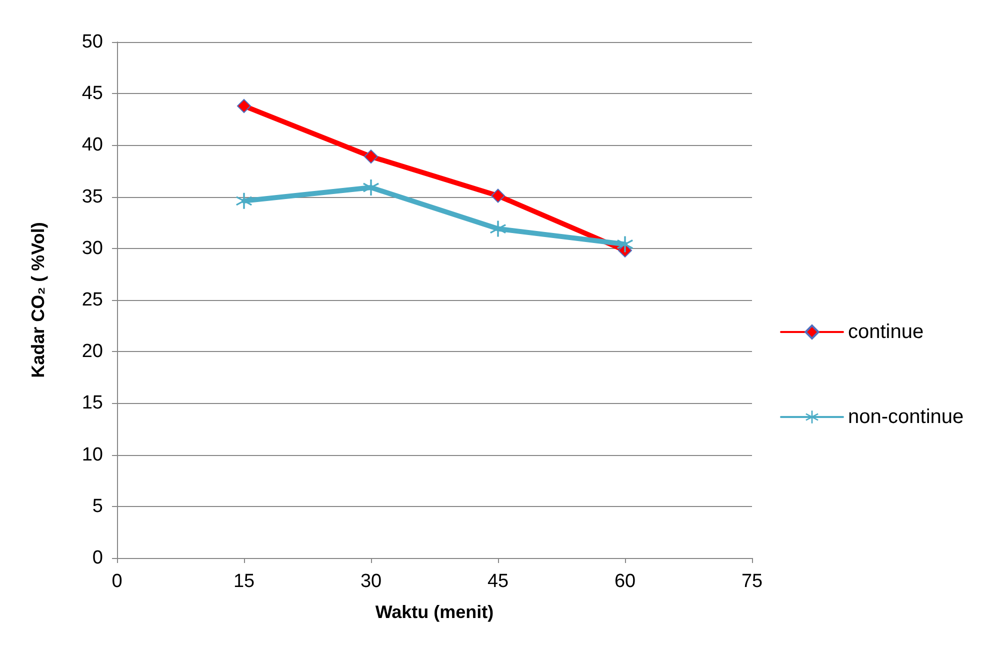  Describe the element at coordinates (434, 612) in the screenshot. I see `x-axis-title: Waktu (menit)` at that location.